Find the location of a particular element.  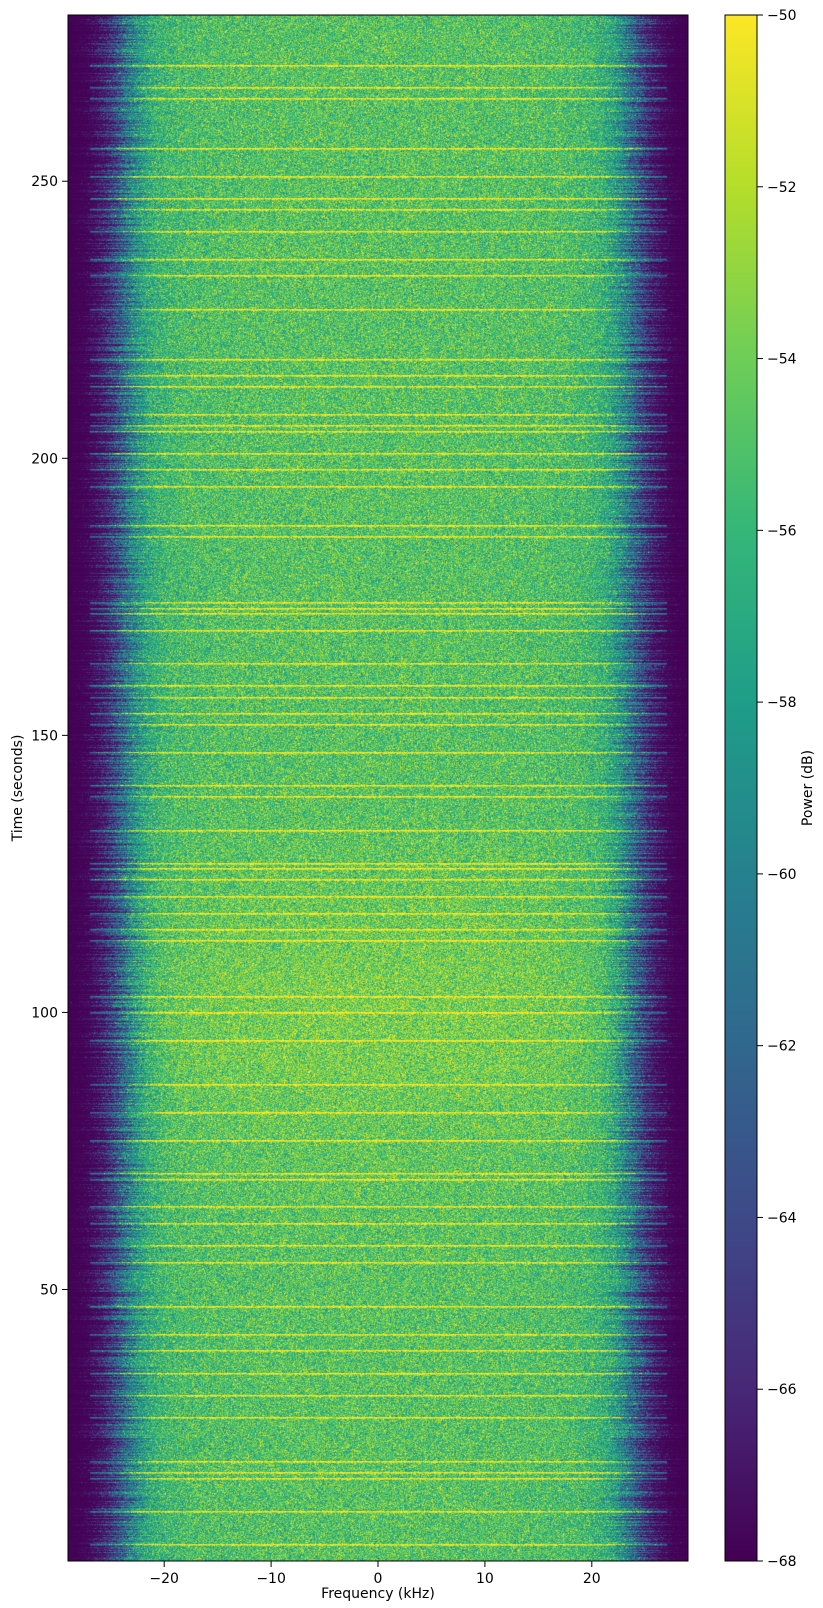

colorbar-tick-label: −56 is located at coordinates (782, 531).